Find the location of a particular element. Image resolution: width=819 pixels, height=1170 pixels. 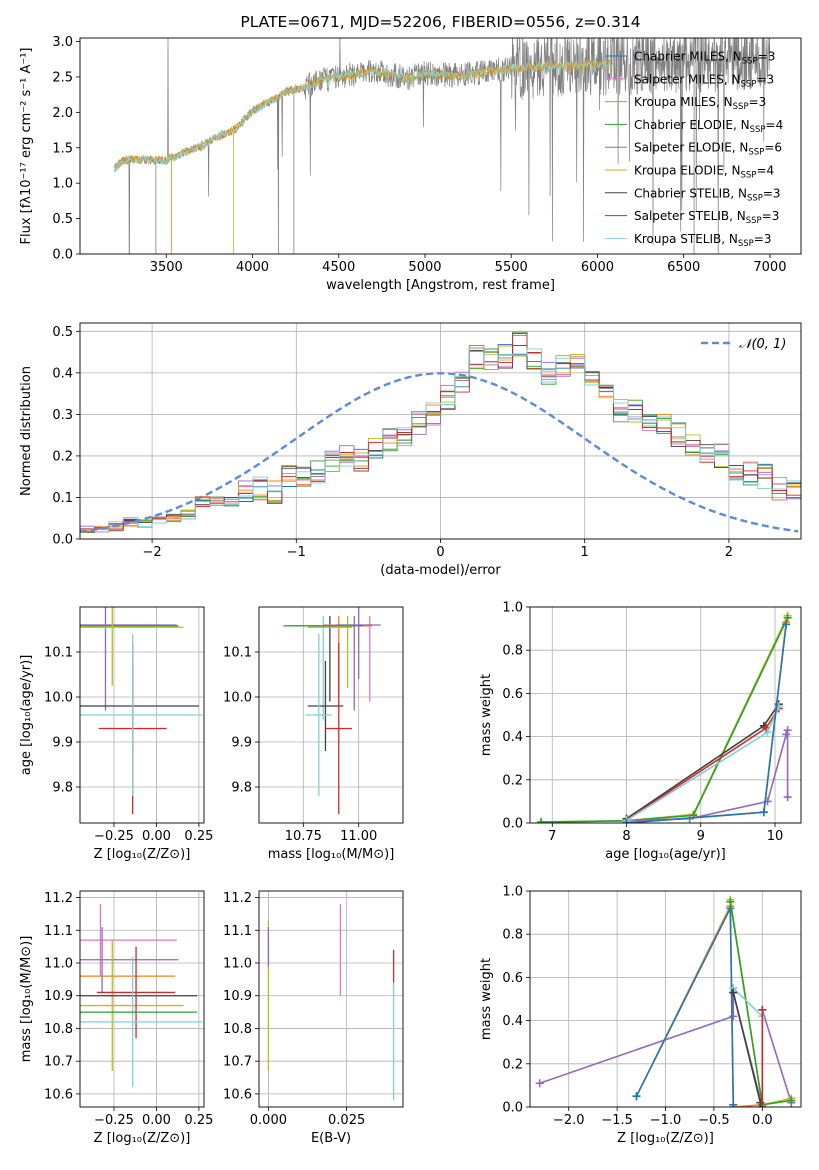

x-tick-label: −0.5 is located at coordinates (714, 1120).